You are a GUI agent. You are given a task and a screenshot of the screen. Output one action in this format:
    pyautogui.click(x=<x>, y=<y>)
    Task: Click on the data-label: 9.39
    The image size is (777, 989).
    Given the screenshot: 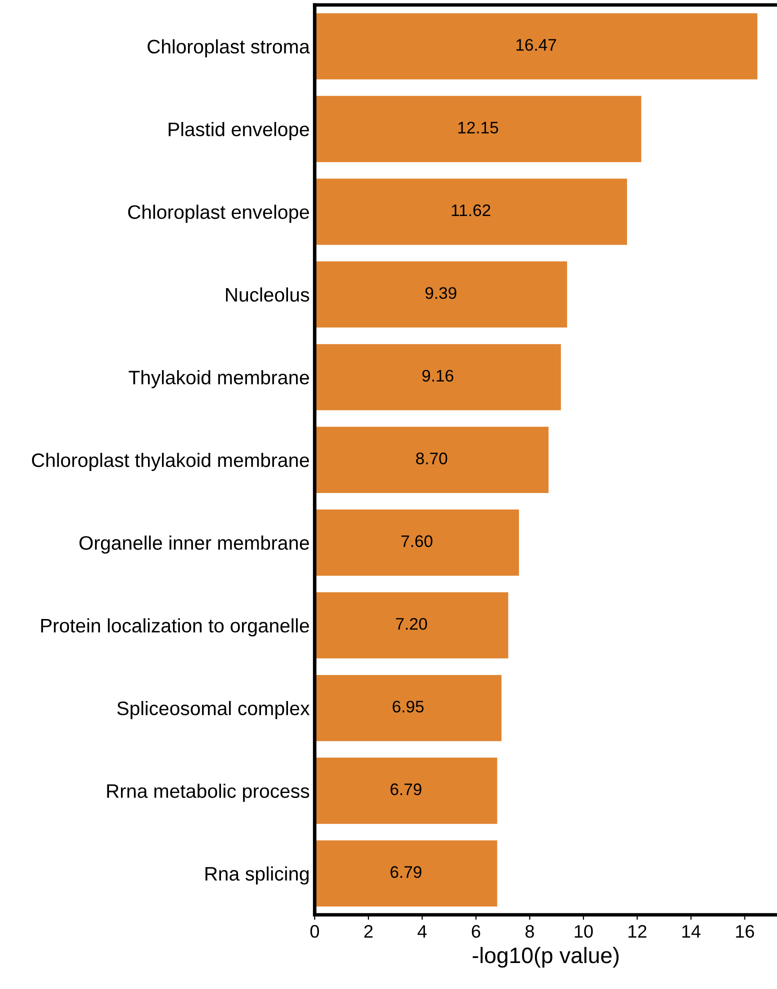 What is the action you would take?
    pyautogui.click(x=440, y=293)
    